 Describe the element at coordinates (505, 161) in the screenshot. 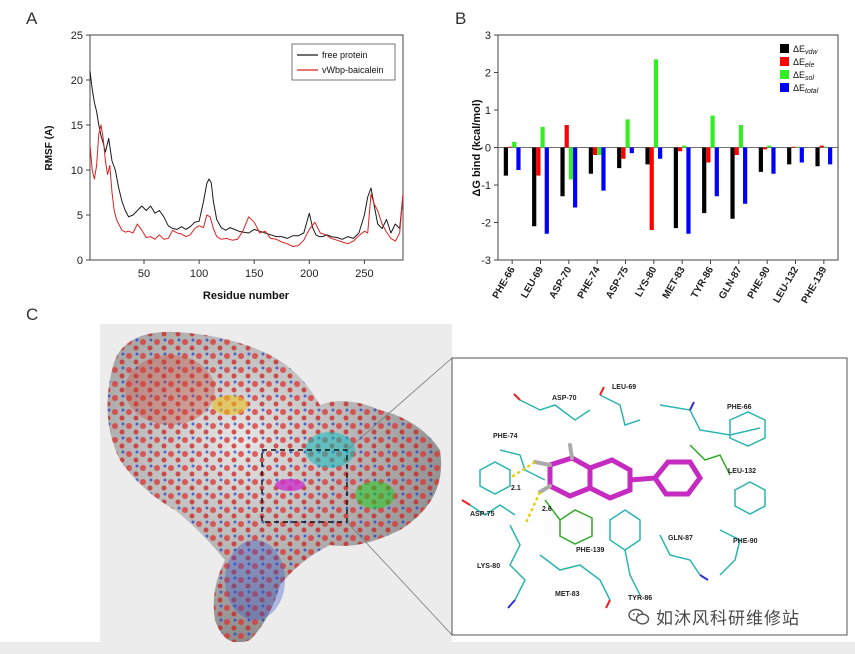

I see `bar-phe-66-vdw` at that location.